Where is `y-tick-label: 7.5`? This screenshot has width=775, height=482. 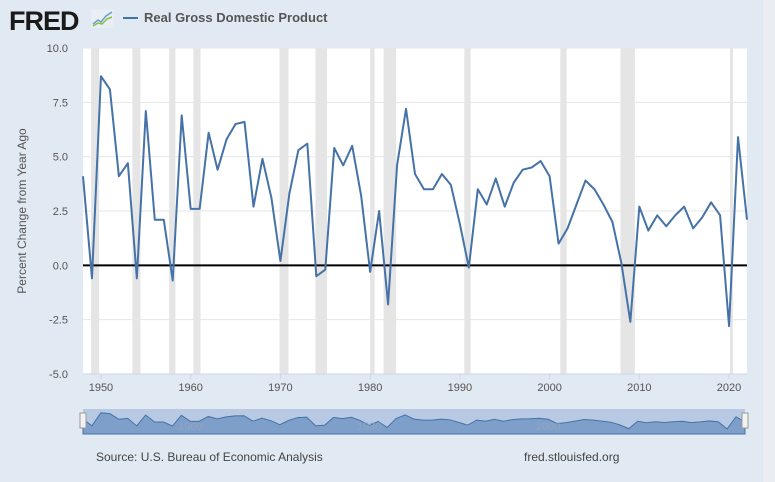 y-tick-label: 7.5 is located at coordinates (60, 103).